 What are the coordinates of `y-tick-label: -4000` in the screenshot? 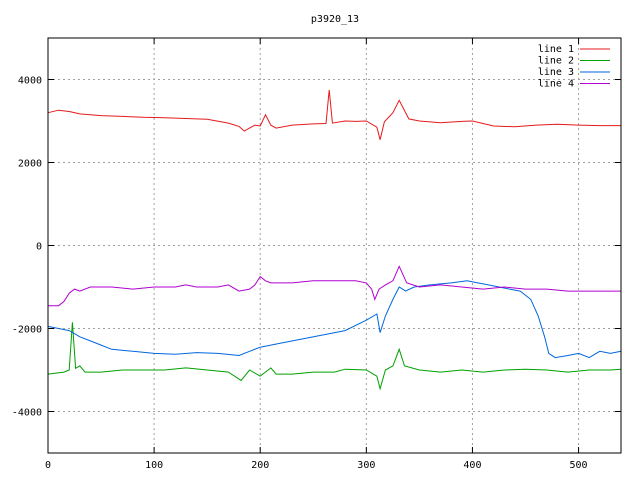 It's located at (27, 413).